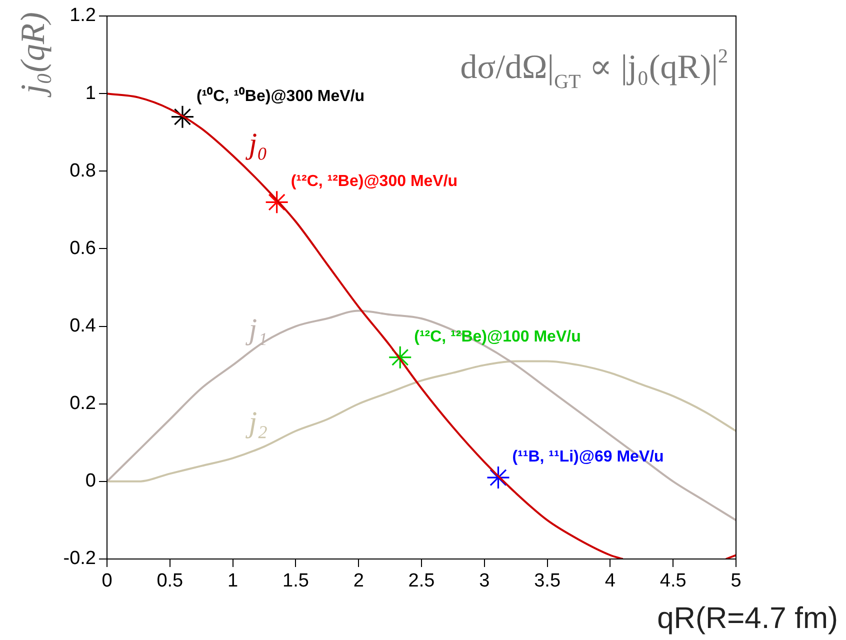 The height and width of the screenshot is (640, 846). Describe the element at coordinates (588, 457) in the screenshot. I see `series-label: (¹¹B, ¹¹Li)@69 MeV/u` at that location.